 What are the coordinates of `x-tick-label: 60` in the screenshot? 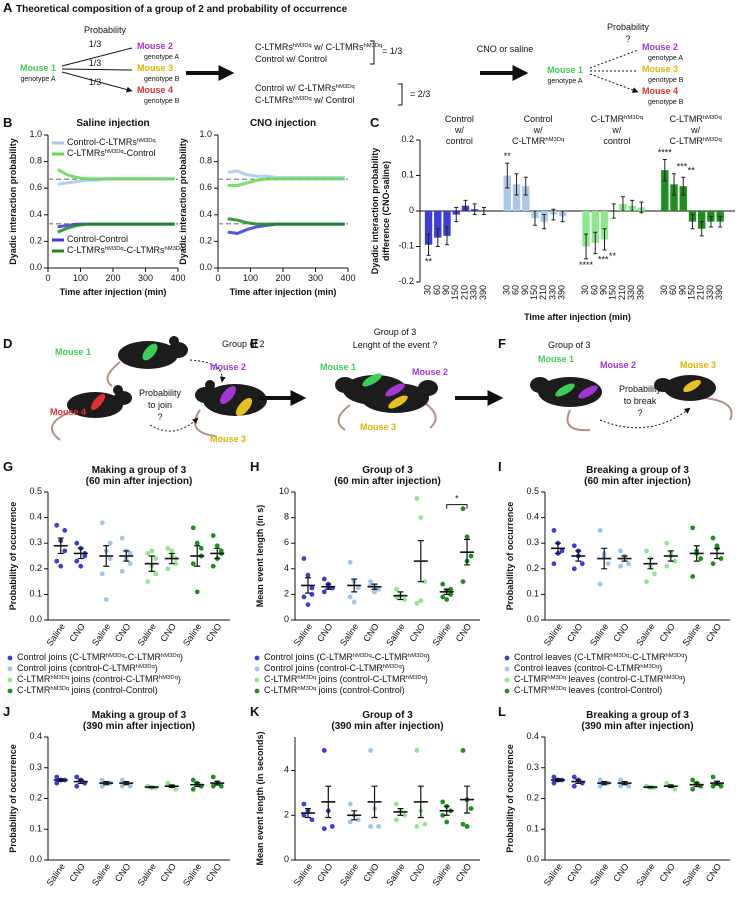 It's located at (516, 290).